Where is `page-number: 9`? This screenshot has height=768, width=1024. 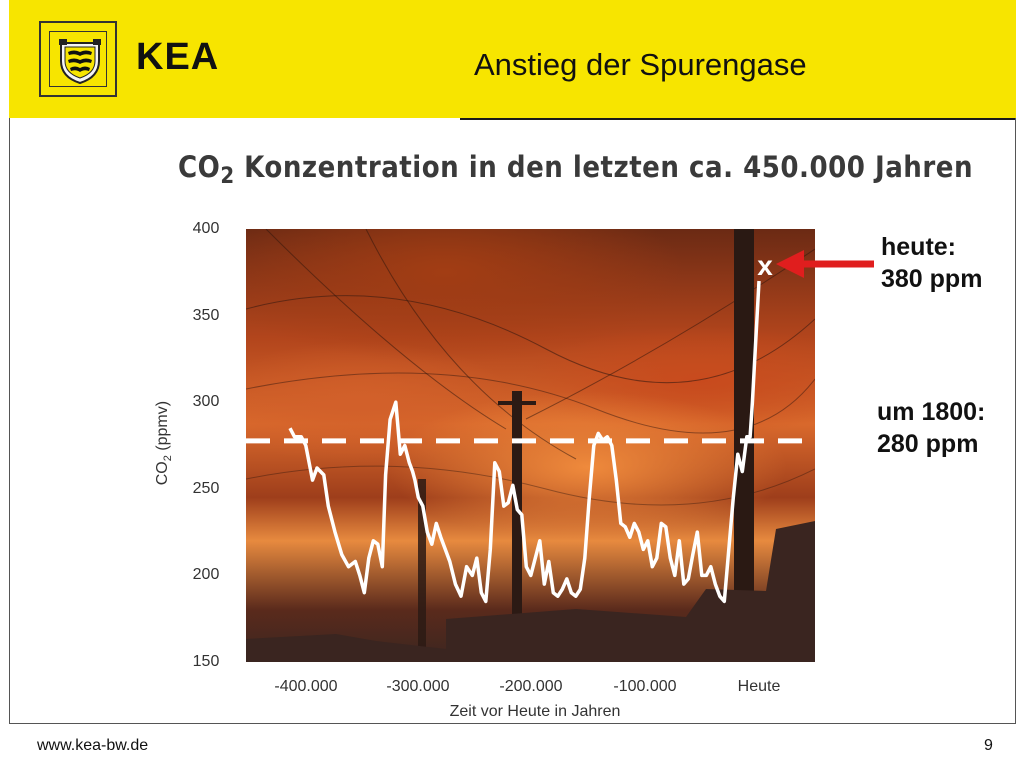 page-number: 9 is located at coordinates (988, 745).